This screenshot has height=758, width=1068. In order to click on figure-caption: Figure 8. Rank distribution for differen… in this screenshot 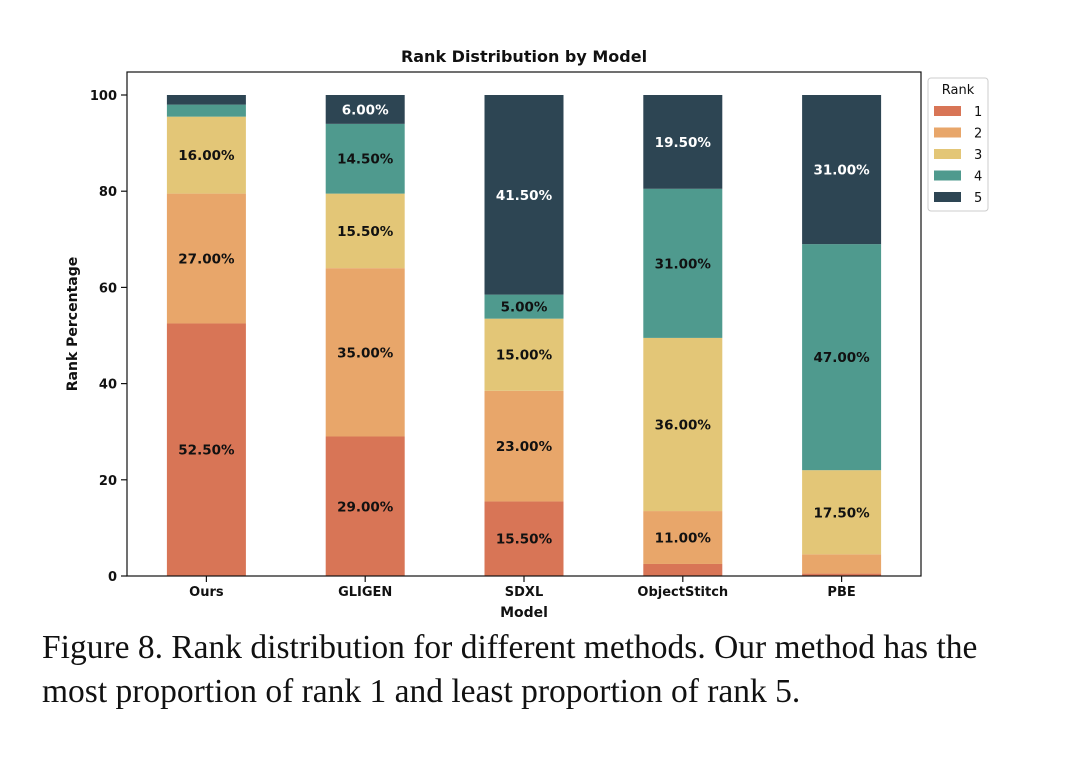, I will do `click(510, 669)`.